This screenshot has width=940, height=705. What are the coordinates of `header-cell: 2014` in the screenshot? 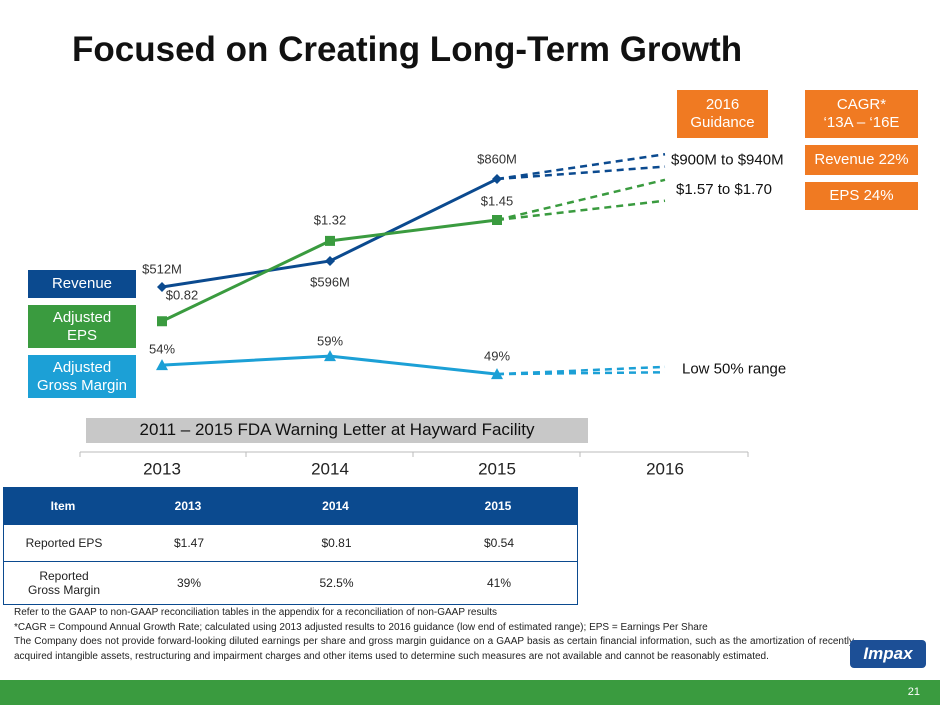 It's located at (335, 505).